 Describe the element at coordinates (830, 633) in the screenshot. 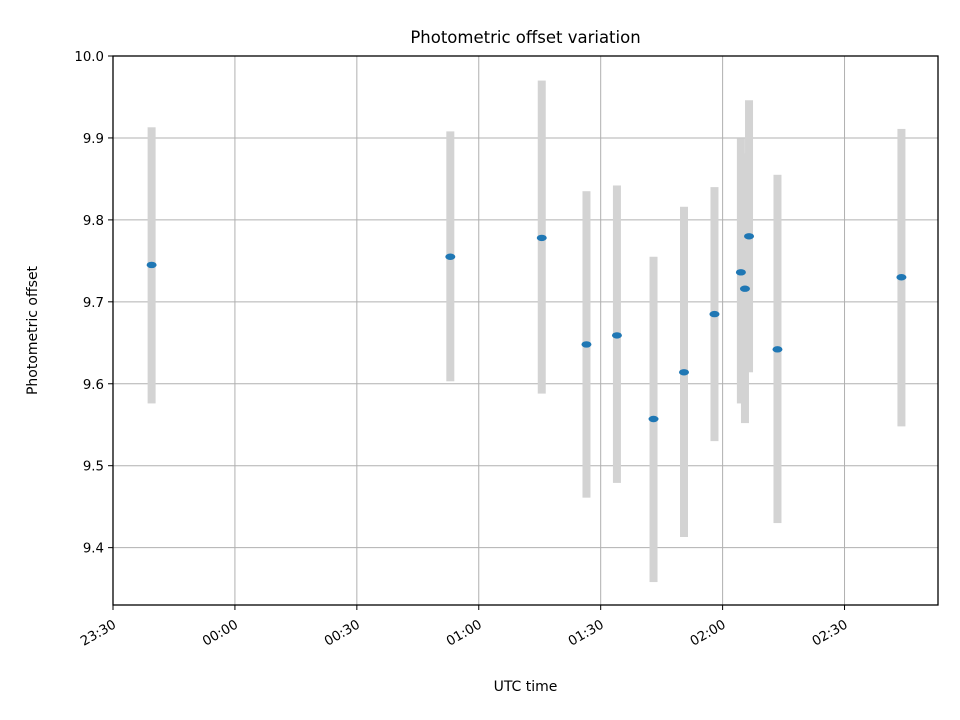

I see `x-tick-label: 02:30` at that location.